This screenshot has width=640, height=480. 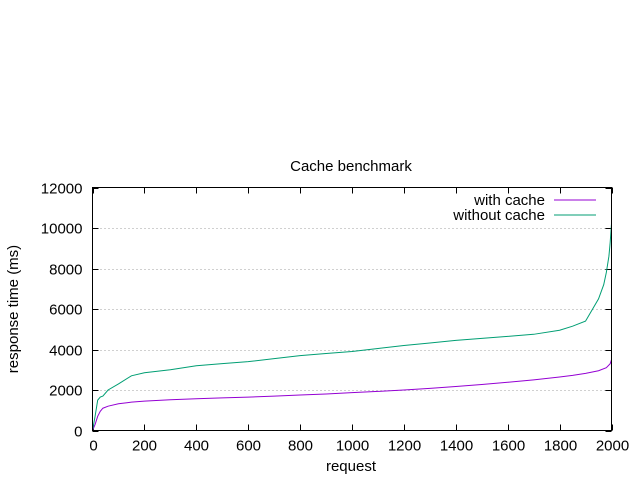 I want to click on y-tick-label: 10000, so click(x=62, y=229).